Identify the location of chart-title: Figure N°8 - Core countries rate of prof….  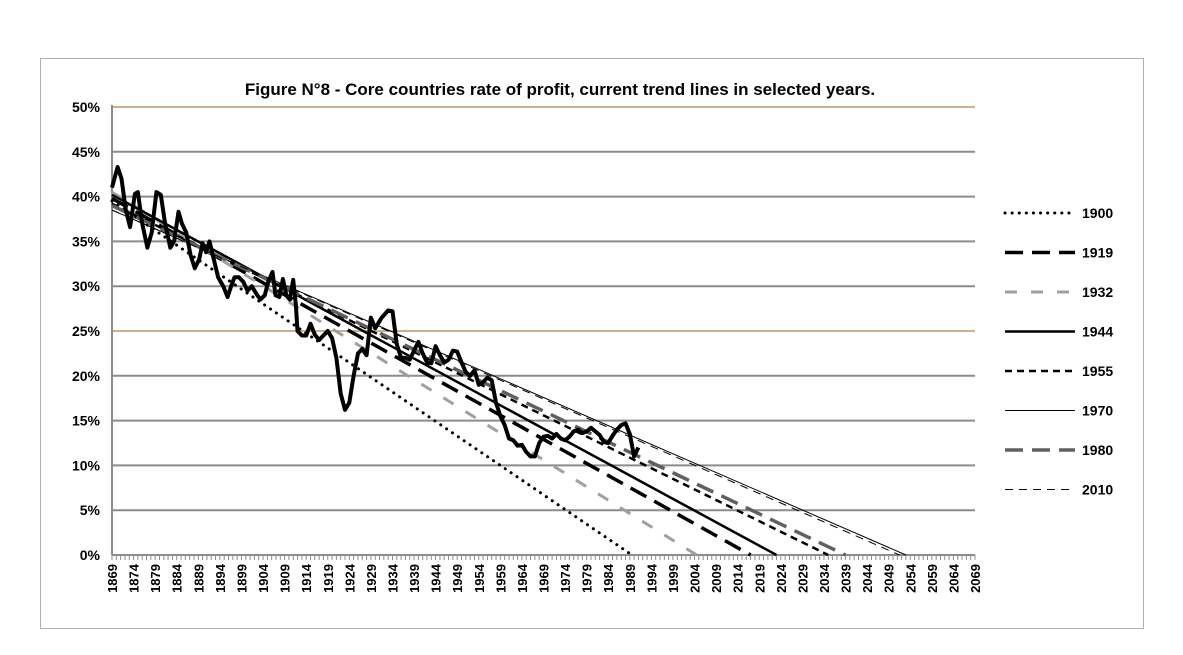
(560, 89).